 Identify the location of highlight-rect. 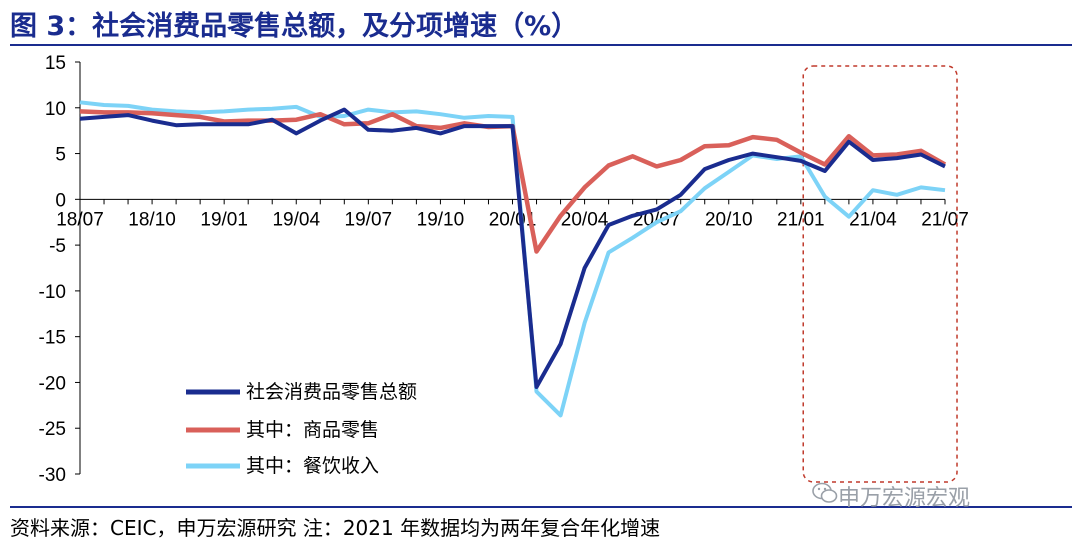
(880, 274).